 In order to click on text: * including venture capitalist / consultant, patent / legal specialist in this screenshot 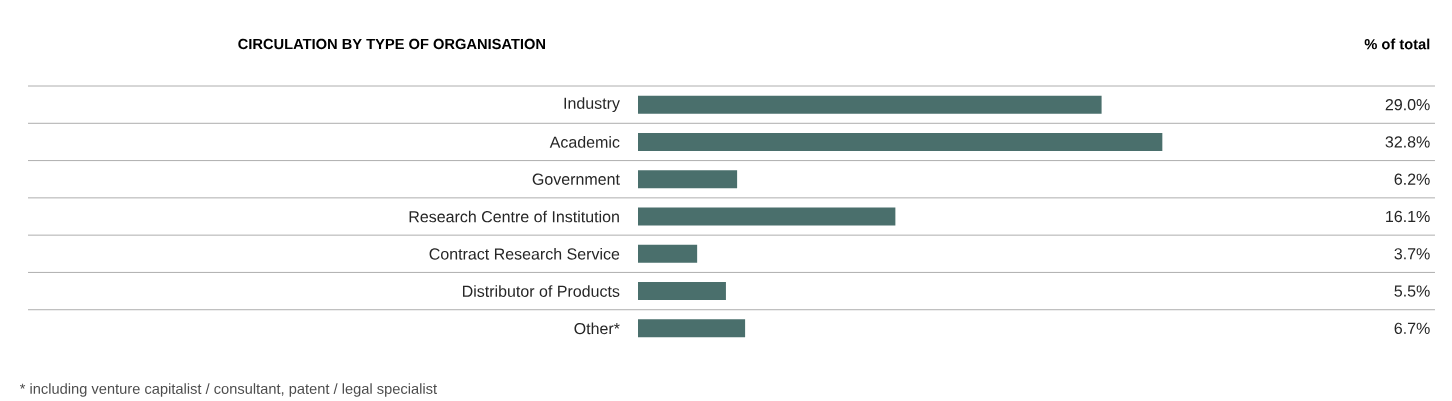, I will do `click(228, 390)`.